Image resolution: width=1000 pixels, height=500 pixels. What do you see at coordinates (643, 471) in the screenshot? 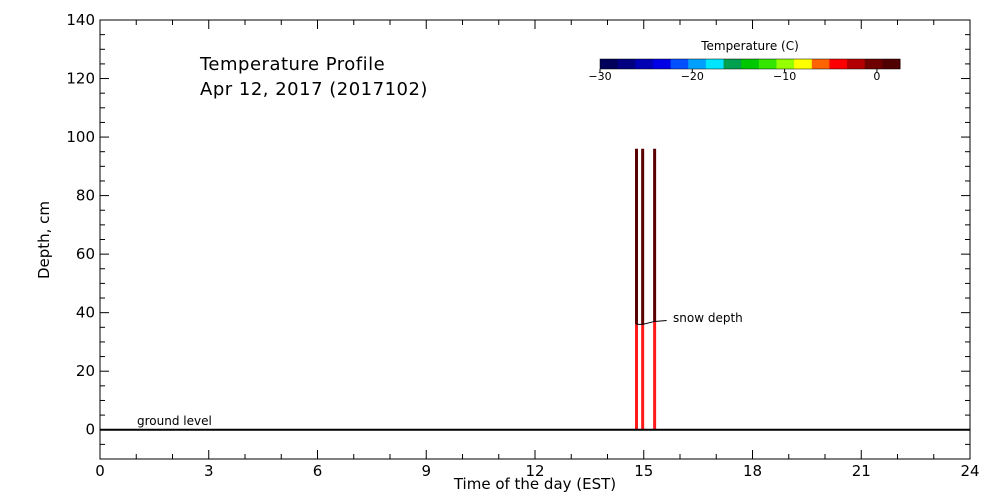
I see `x-tick-label: 15` at bounding box center [643, 471].